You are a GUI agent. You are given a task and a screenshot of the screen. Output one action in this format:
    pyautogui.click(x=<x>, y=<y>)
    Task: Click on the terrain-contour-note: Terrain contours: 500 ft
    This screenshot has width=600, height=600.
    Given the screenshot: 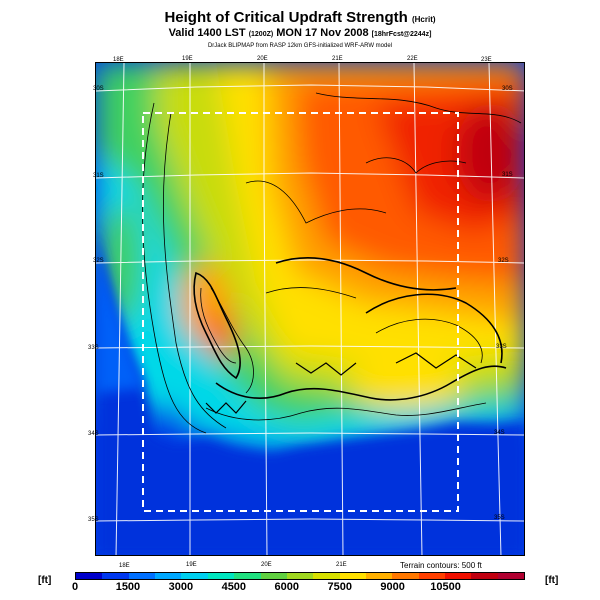 What is the action you would take?
    pyautogui.click(x=441, y=565)
    